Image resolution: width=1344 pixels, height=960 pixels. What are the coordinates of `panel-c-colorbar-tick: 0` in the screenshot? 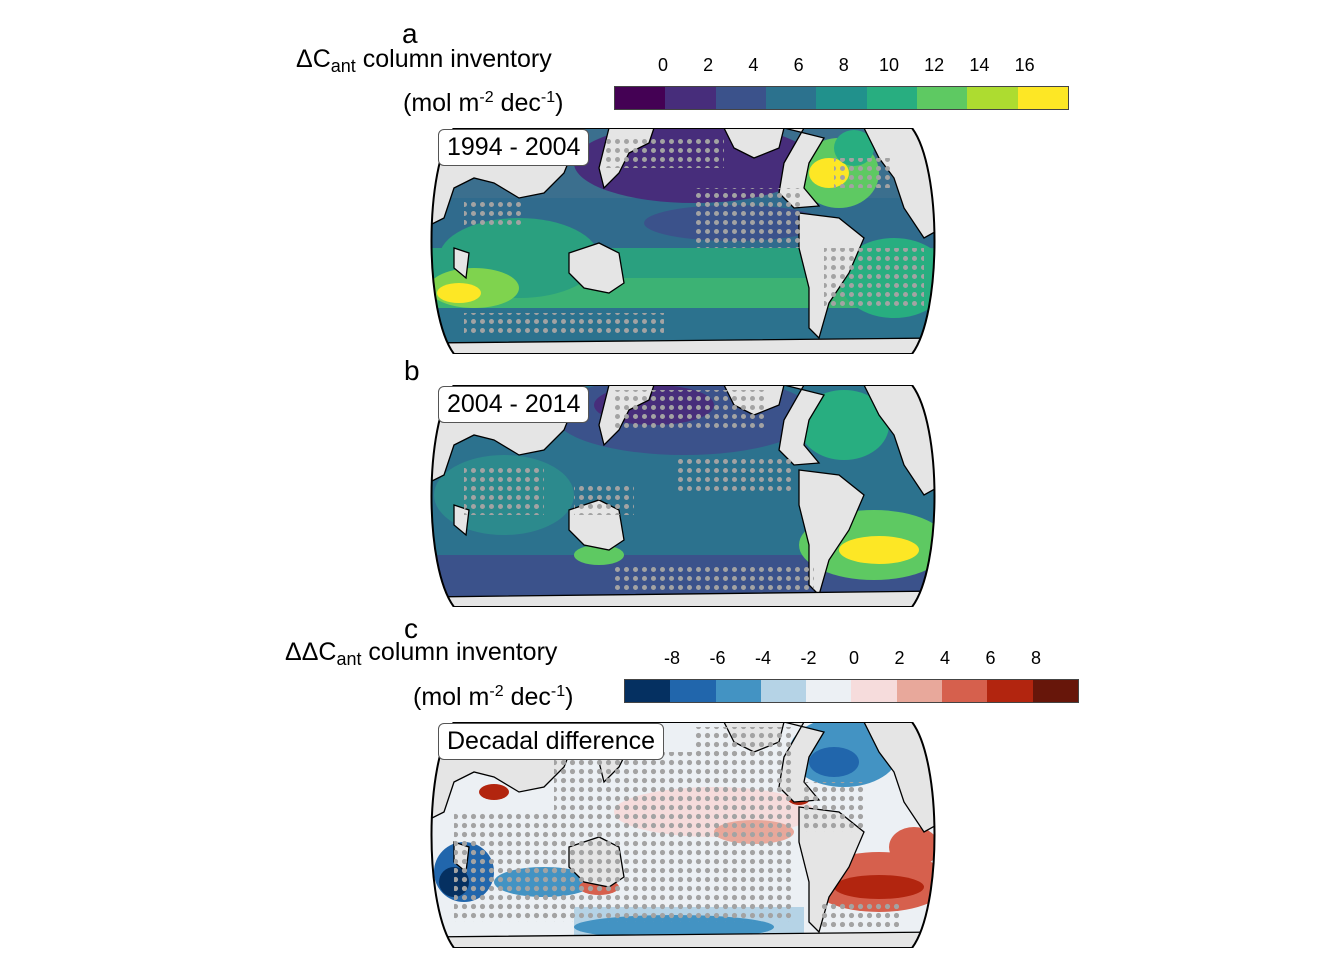 It's located at (854, 658).